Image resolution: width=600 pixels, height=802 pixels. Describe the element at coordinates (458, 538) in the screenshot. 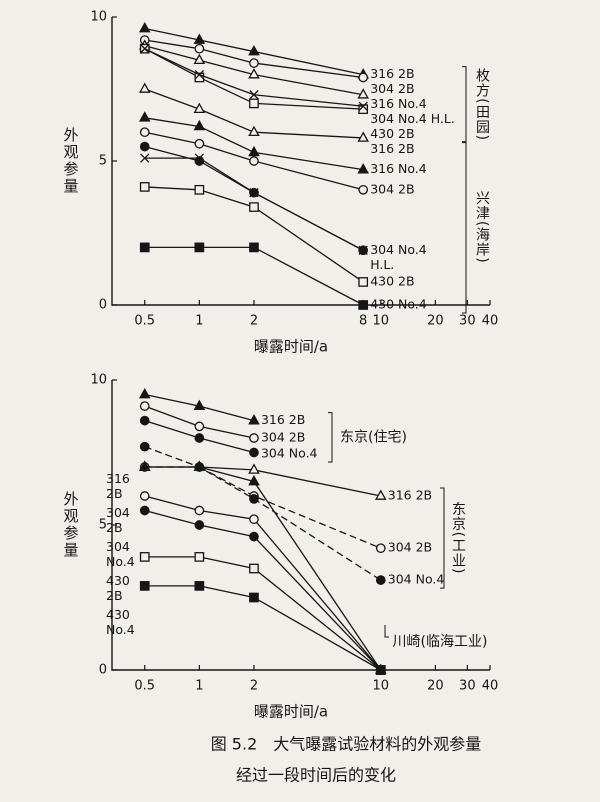

I see `group-label: 东京(工业)` at that location.